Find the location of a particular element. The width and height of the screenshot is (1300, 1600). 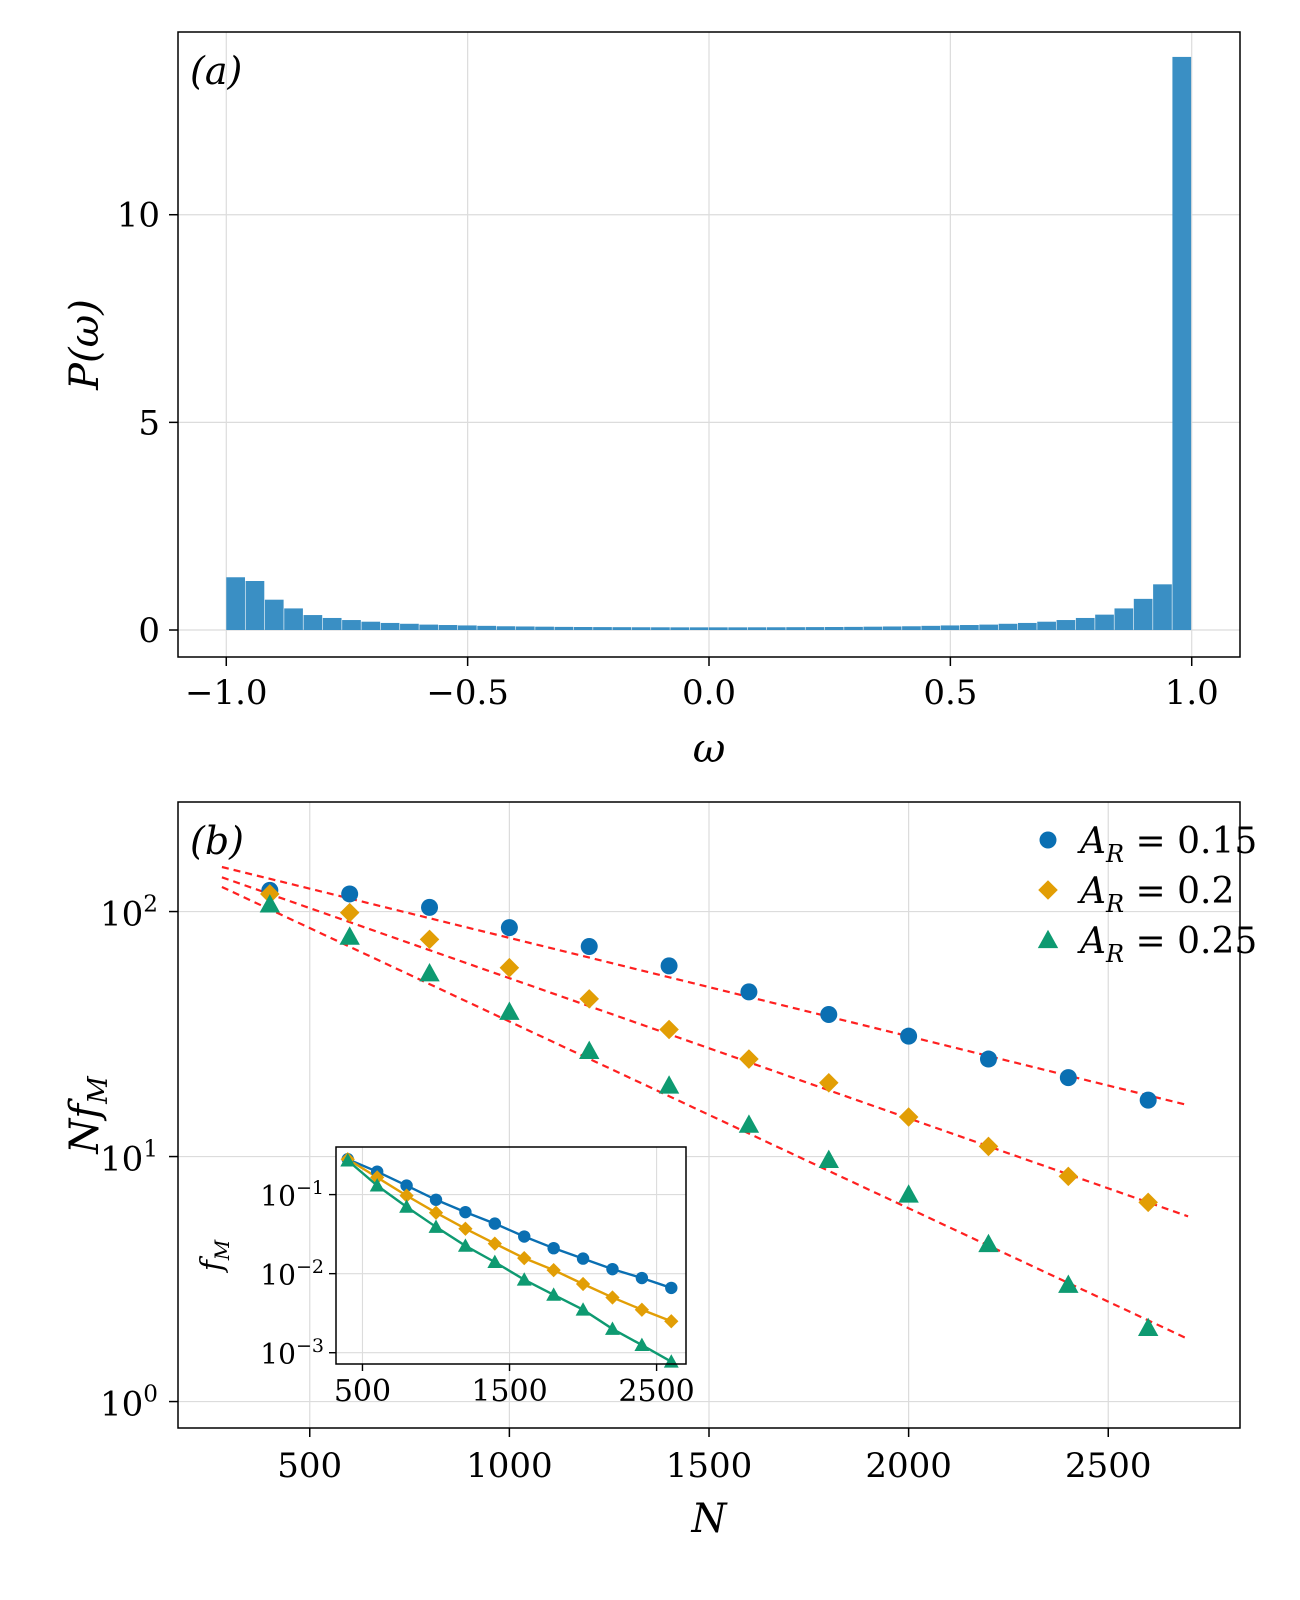

panel-a-x-tick-label-2: 0.0 is located at coordinates (709, 693).